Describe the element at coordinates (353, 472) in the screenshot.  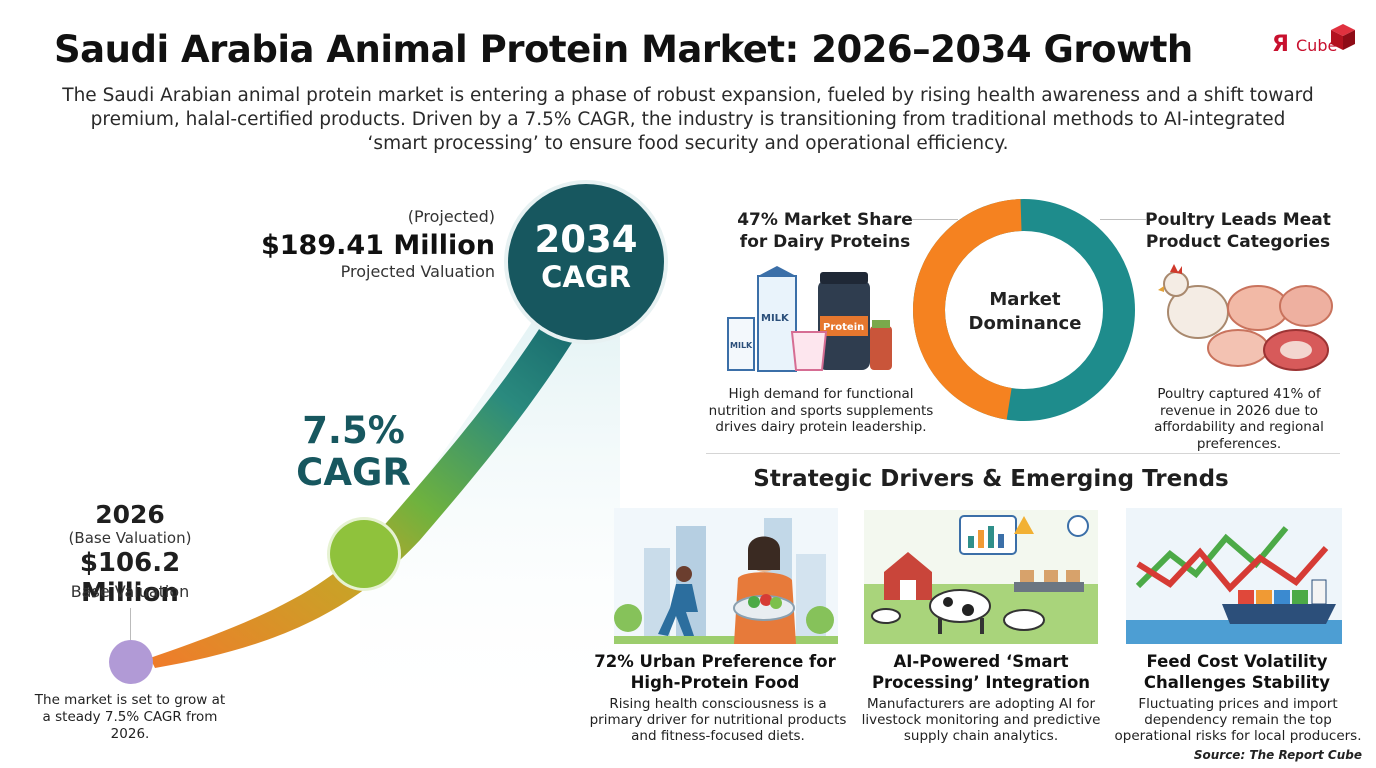
I see `cagr-label: CAGR` at that location.